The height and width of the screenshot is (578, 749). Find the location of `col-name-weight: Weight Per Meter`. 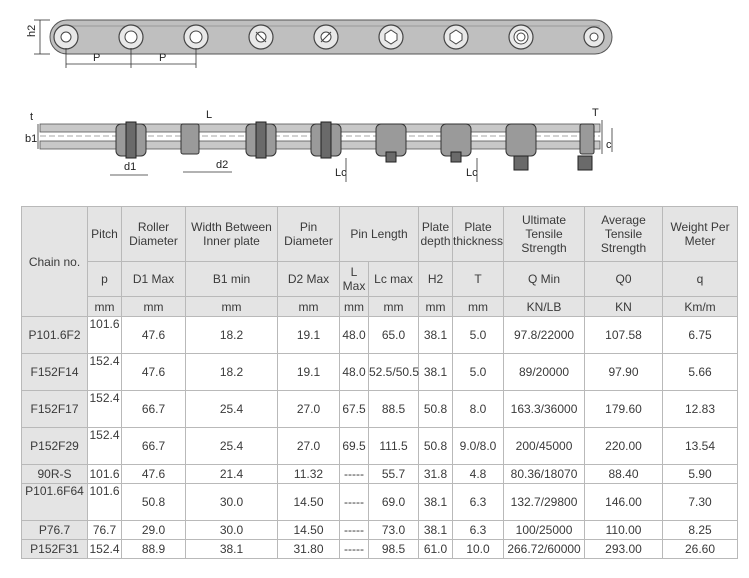

col-name-weight: Weight Per Meter is located at coordinates (700, 234).